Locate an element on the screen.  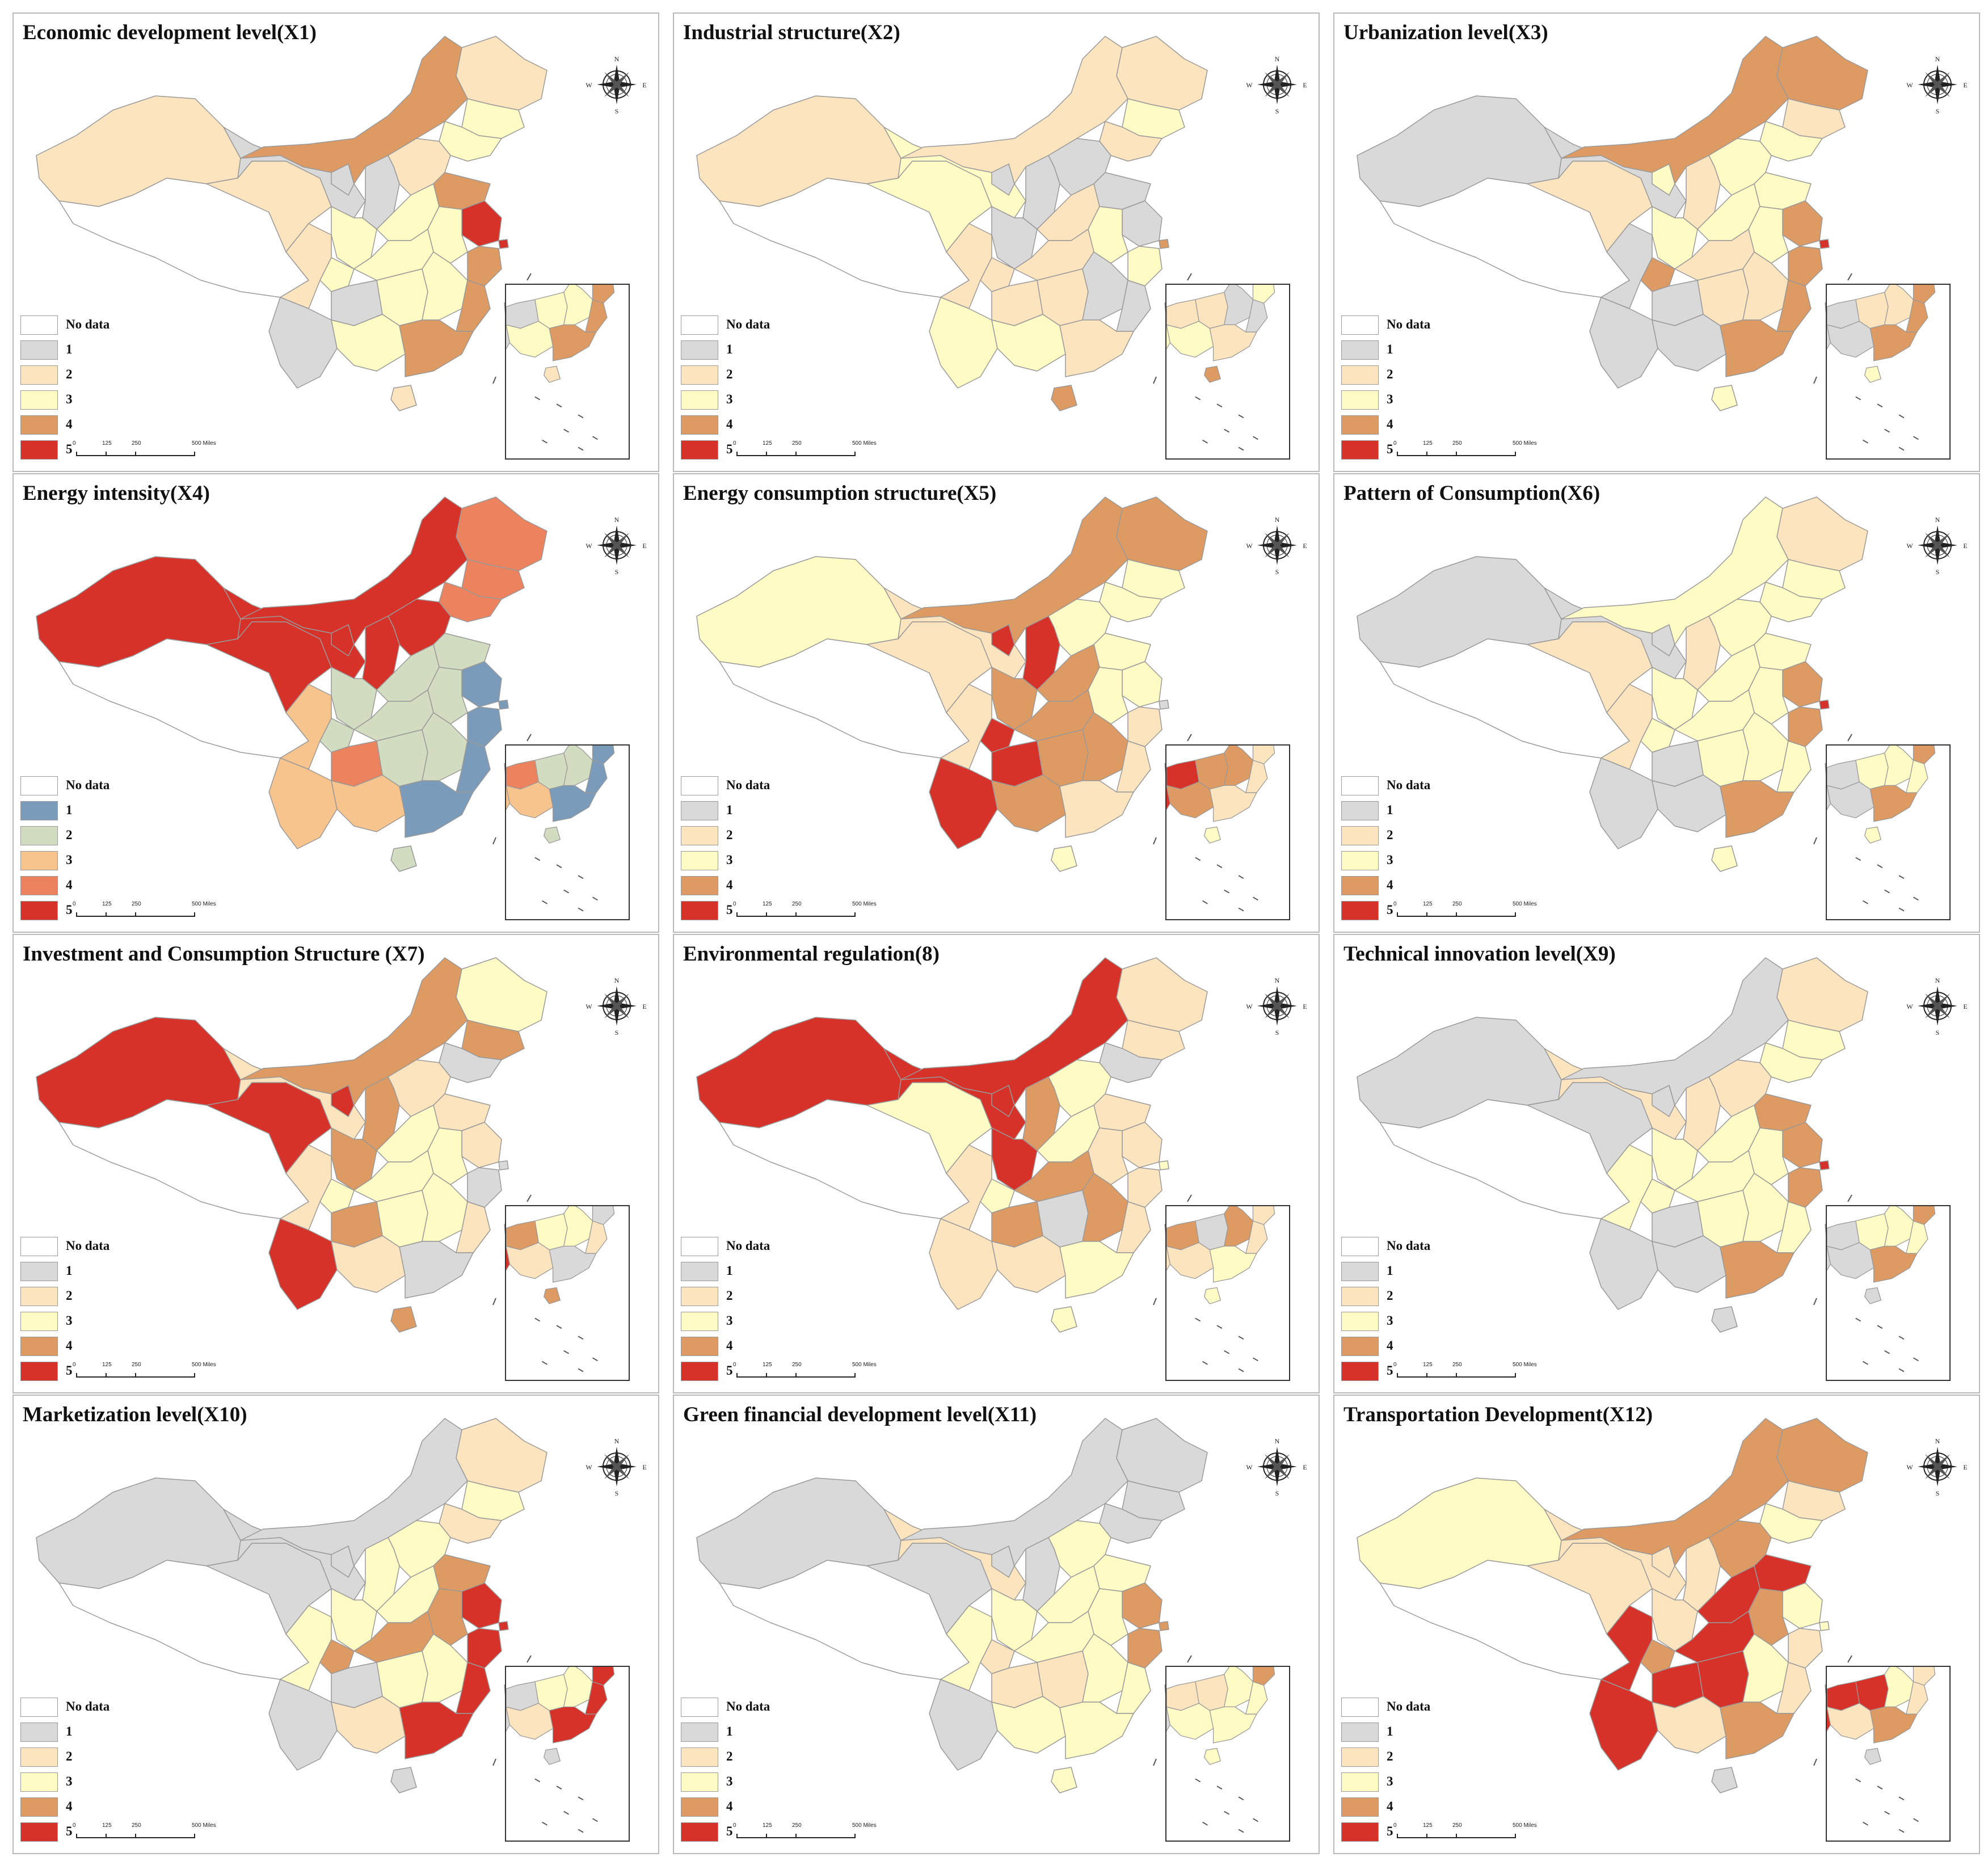
map-title: Technical innovation level(X9) is located at coordinates (1479, 954).